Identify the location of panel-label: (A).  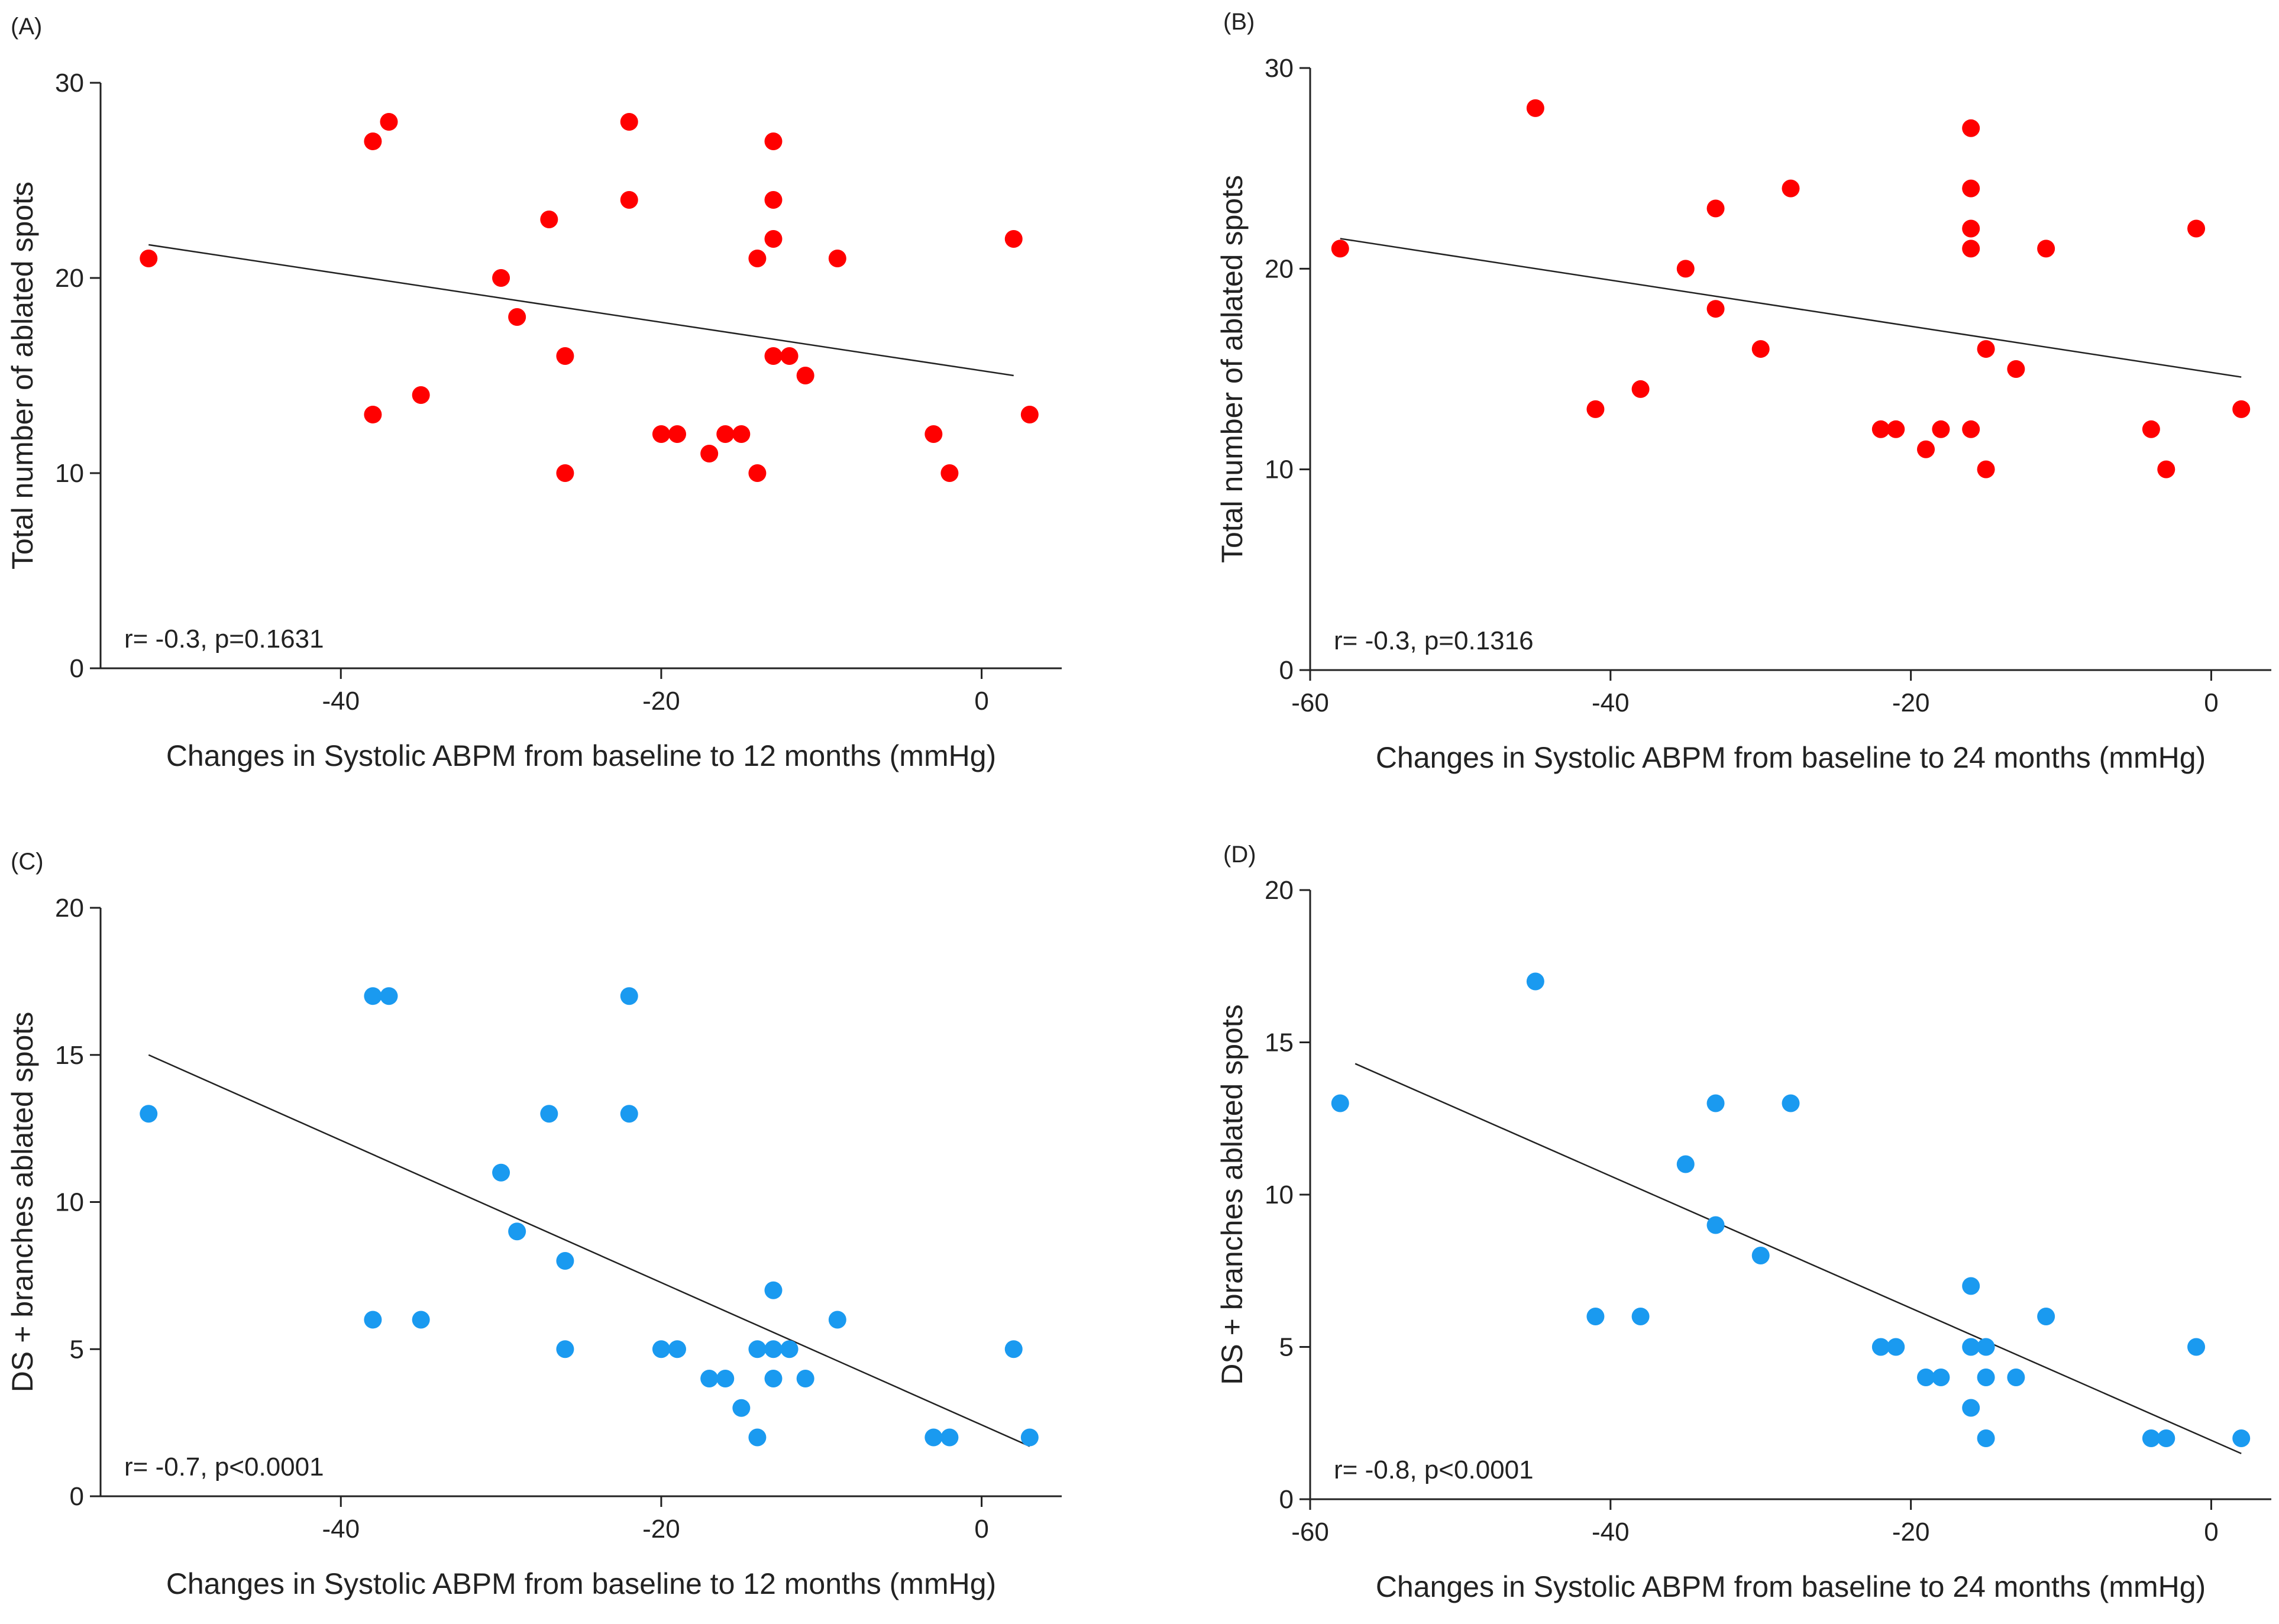
(26, 27).